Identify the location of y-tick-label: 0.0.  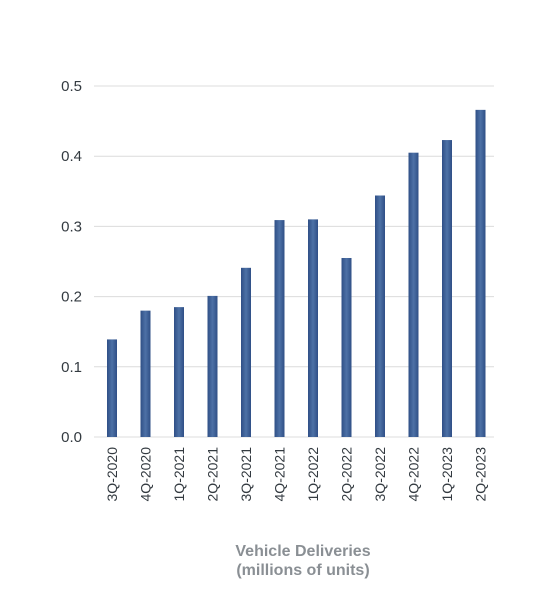
(71, 437).